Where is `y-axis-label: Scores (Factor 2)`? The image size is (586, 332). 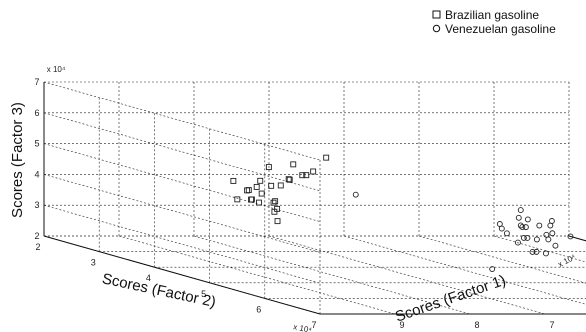
y-axis-label: Scores (Factor 2) is located at coordinates (158, 290).